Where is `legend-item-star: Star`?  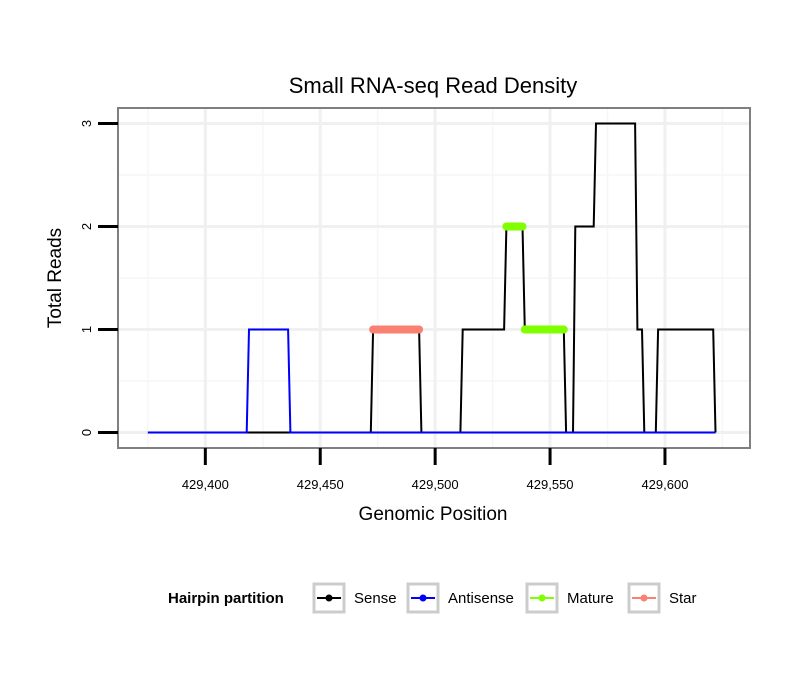 legend-item-star: Star is located at coordinates (662, 598).